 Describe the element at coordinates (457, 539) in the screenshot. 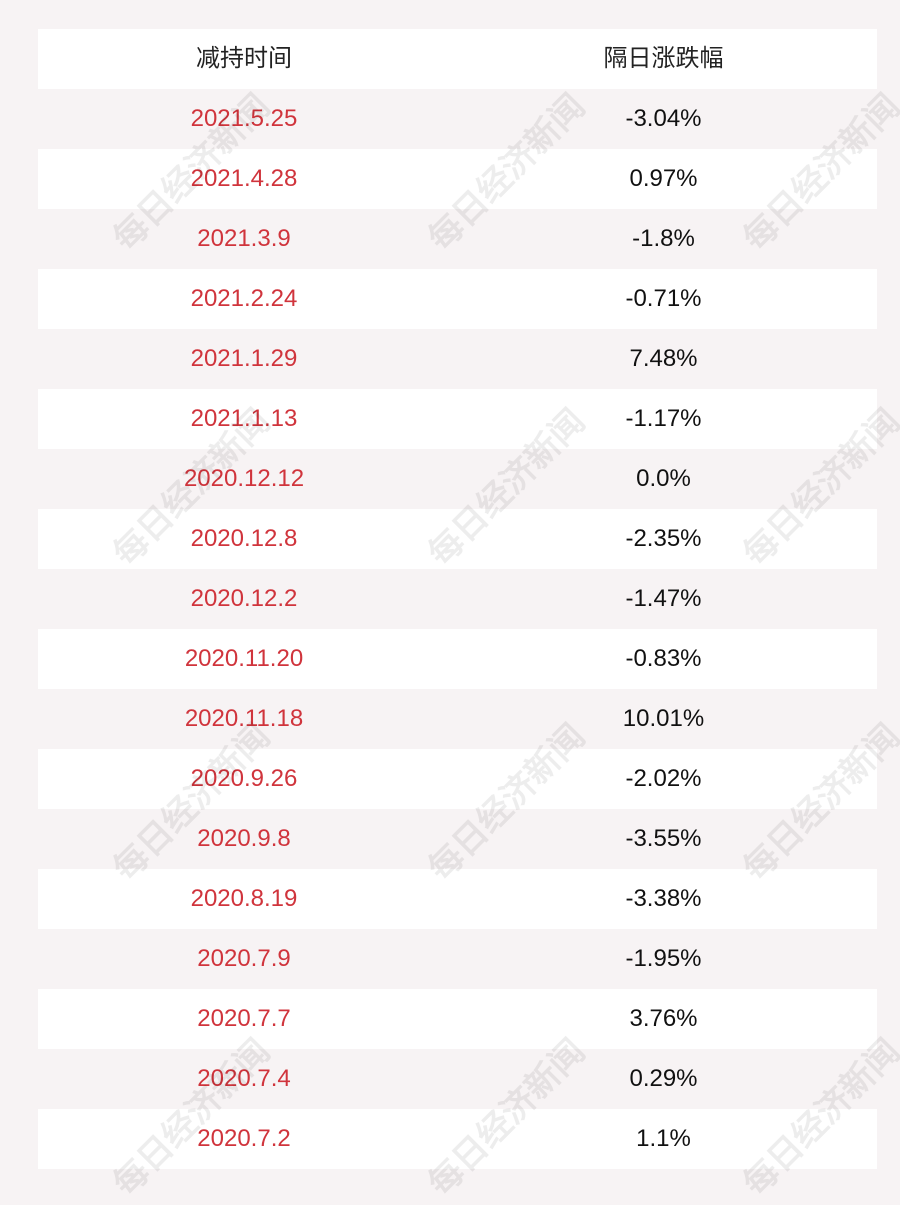

I see `table-row: 2020.12.8 -2.35%` at that location.